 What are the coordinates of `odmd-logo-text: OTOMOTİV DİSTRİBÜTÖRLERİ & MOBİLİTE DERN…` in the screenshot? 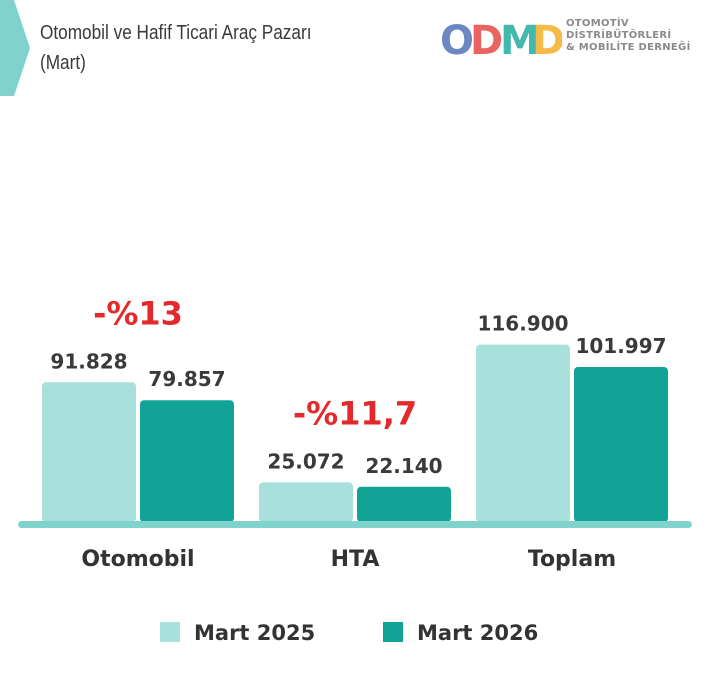 It's located at (628, 36).